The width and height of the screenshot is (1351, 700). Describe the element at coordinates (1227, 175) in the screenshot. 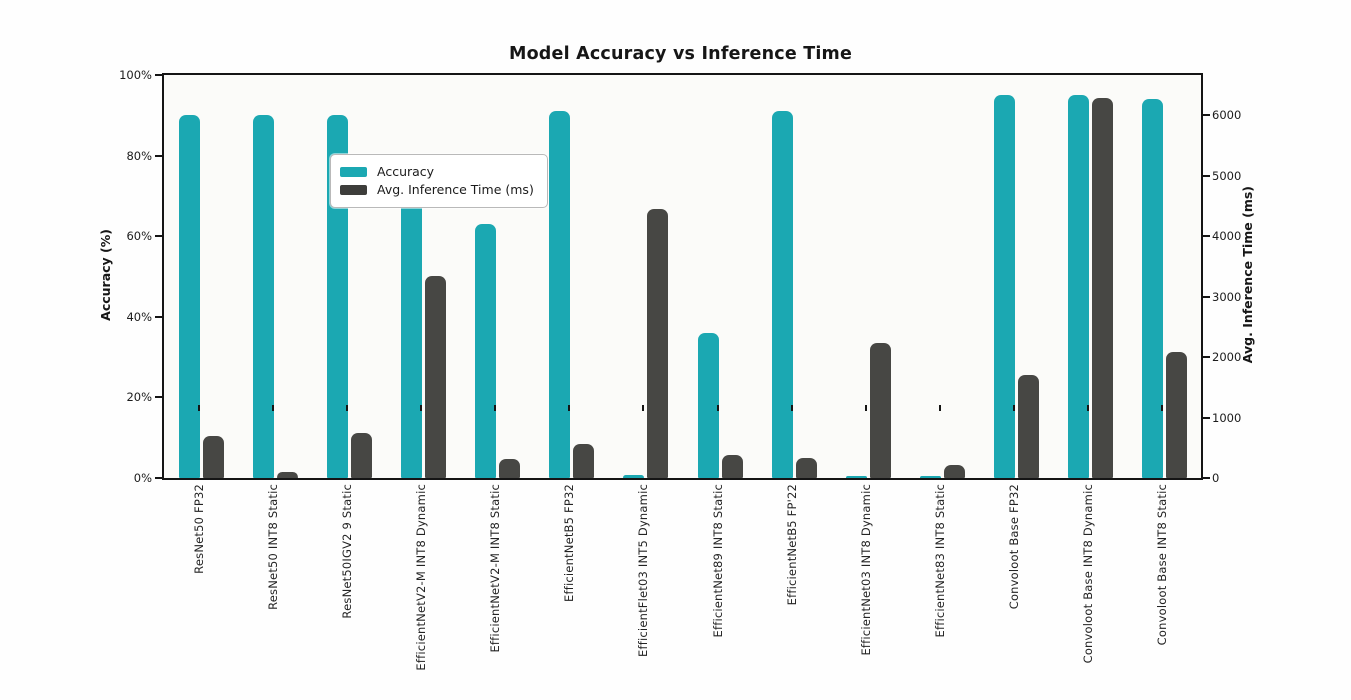

I see `right-axis-tick-label: 5000` at that location.